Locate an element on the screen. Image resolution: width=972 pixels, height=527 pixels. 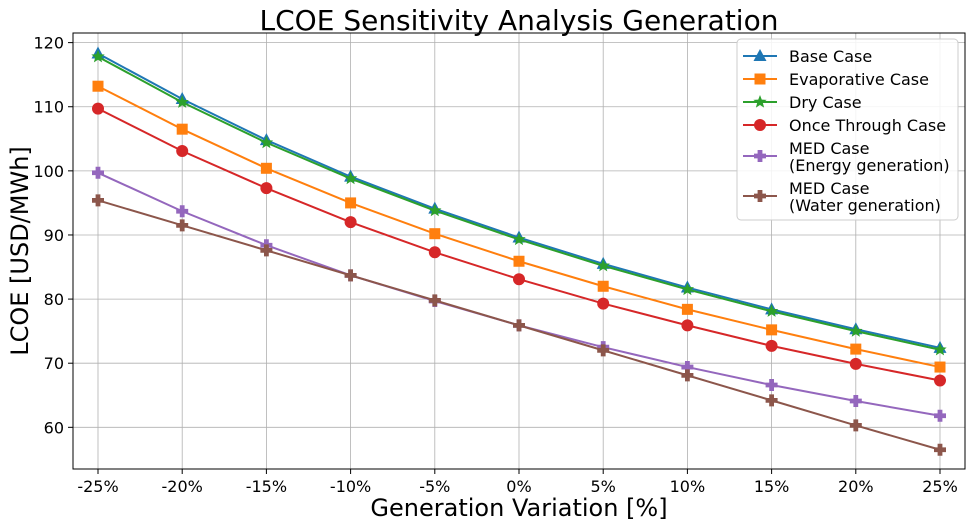
y-tick-label: 120 is located at coordinates (48, 43).